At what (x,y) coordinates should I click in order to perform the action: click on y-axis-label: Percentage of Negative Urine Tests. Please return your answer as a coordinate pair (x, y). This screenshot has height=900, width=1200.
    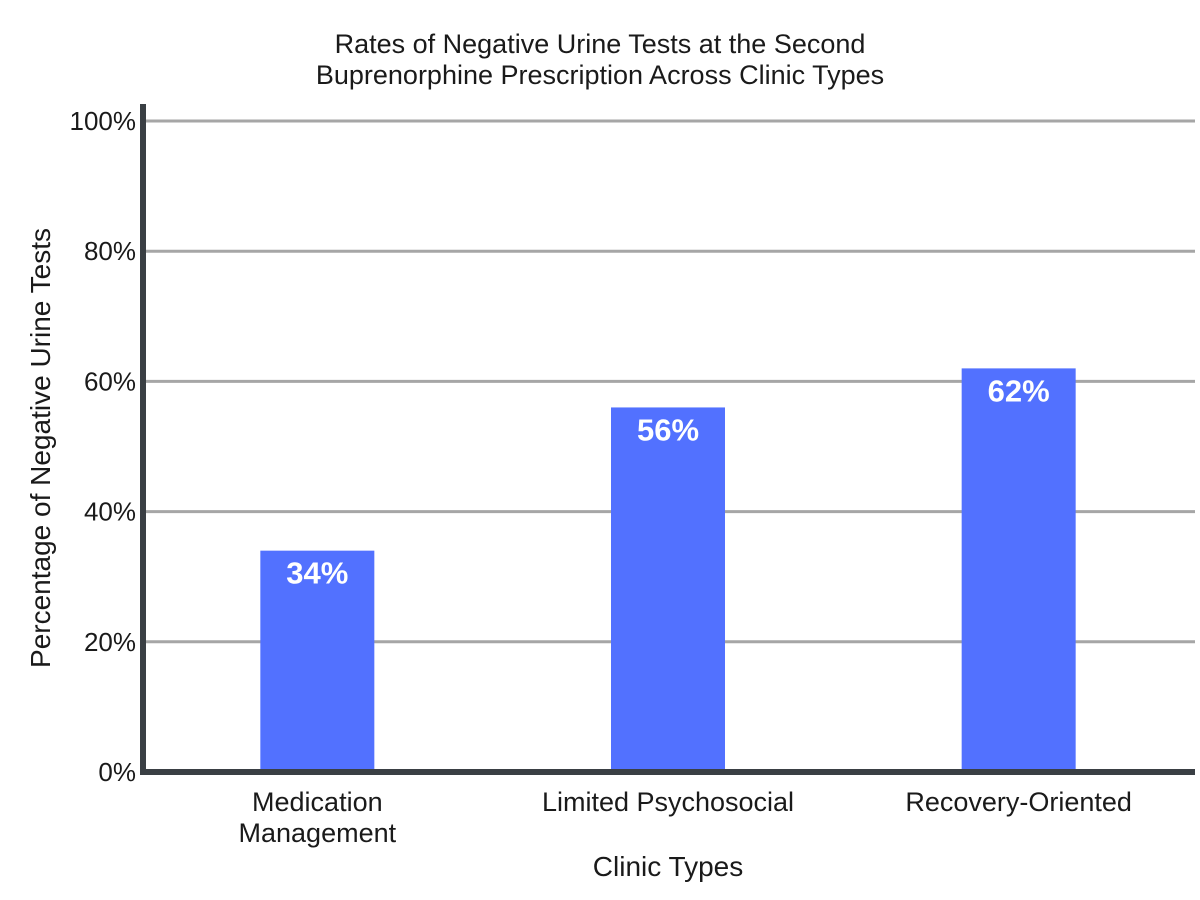
    Looking at the image, I should click on (40, 448).